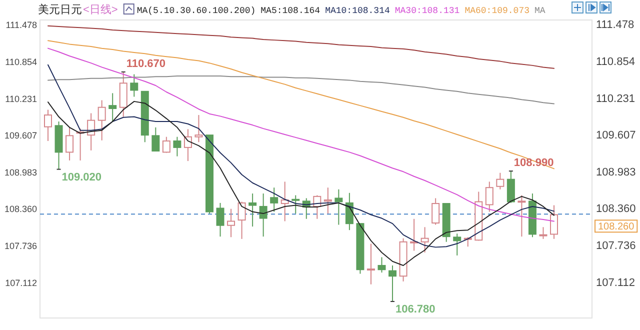 Image resolution: width=640 pixels, height=330 pixels. I want to click on y2-tick-label: 109.607, so click(616, 136).